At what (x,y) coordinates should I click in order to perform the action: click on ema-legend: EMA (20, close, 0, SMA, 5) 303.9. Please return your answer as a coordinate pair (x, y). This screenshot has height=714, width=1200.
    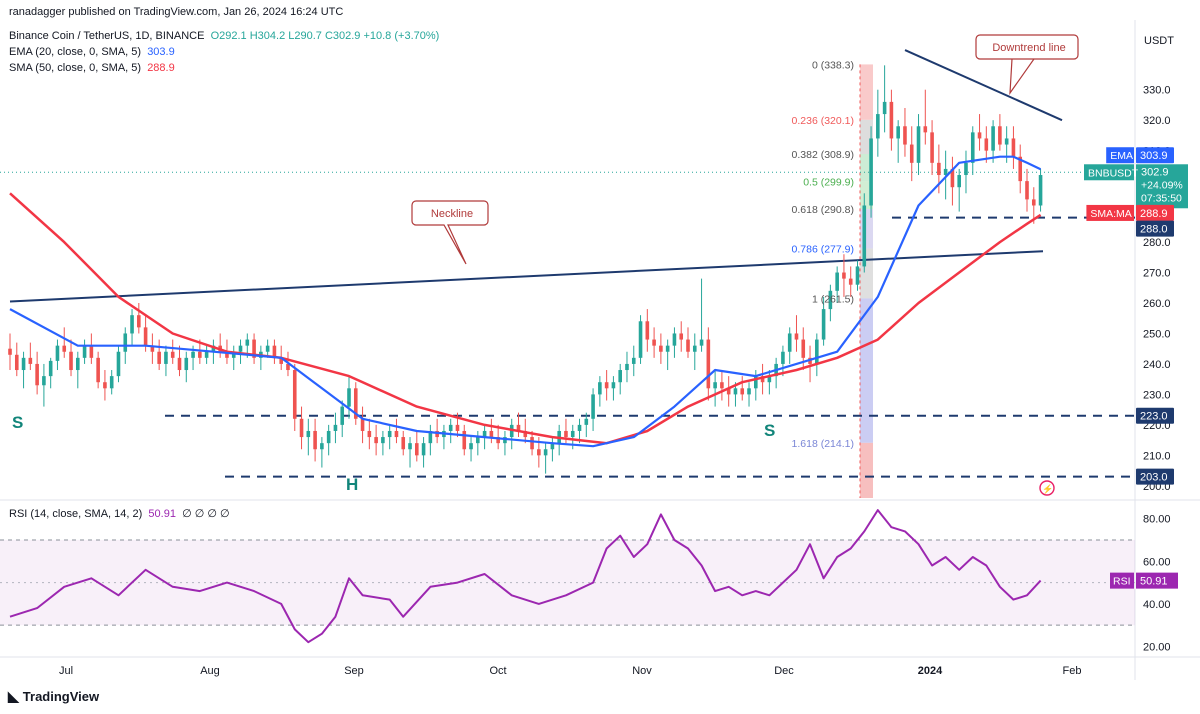
    Looking at the image, I should click on (92, 52).